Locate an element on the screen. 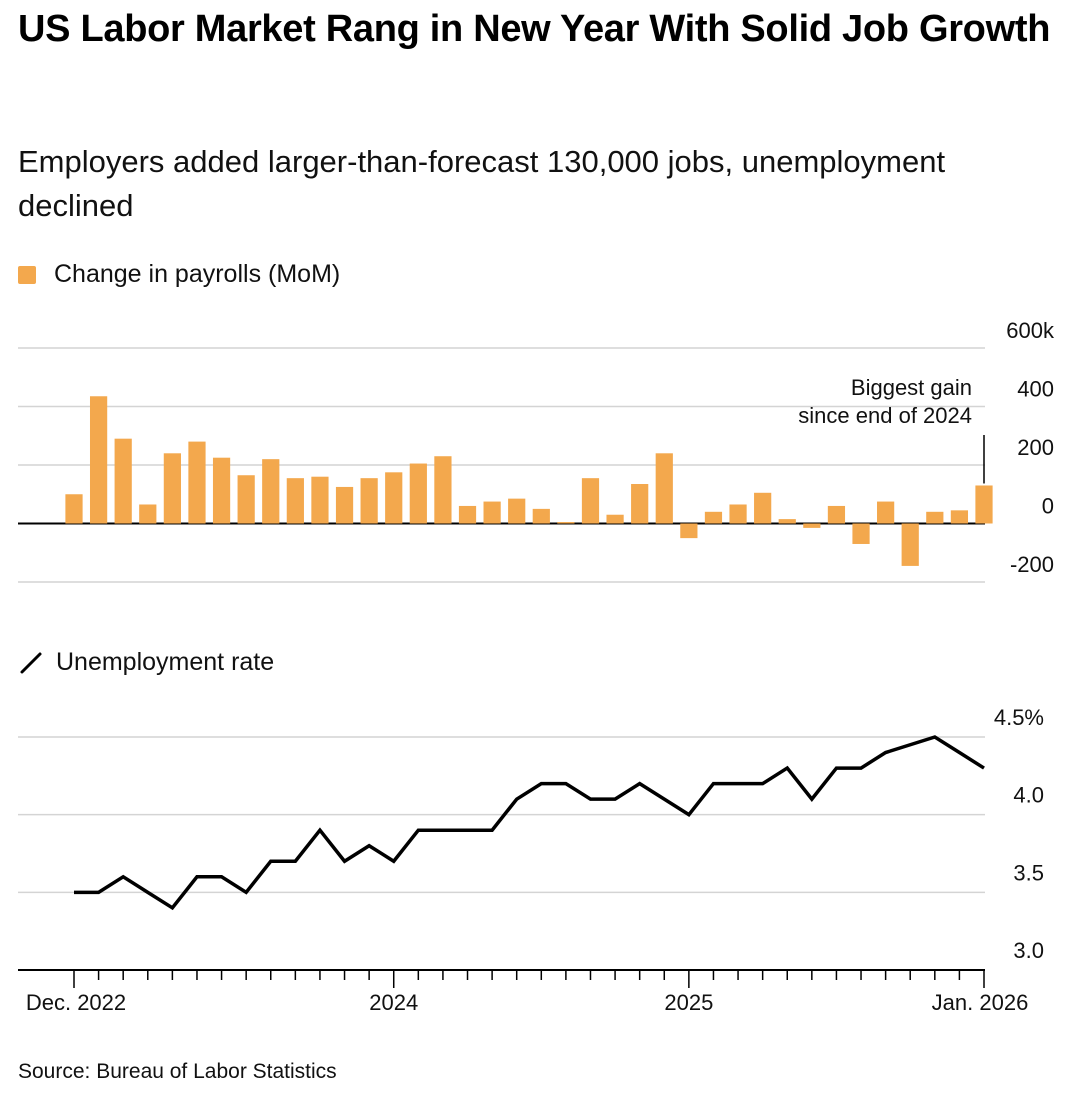 This screenshot has width=1080, height=1103. payrolls-legend: Change in payrolls (MoM) is located at coordinates (179, 274).